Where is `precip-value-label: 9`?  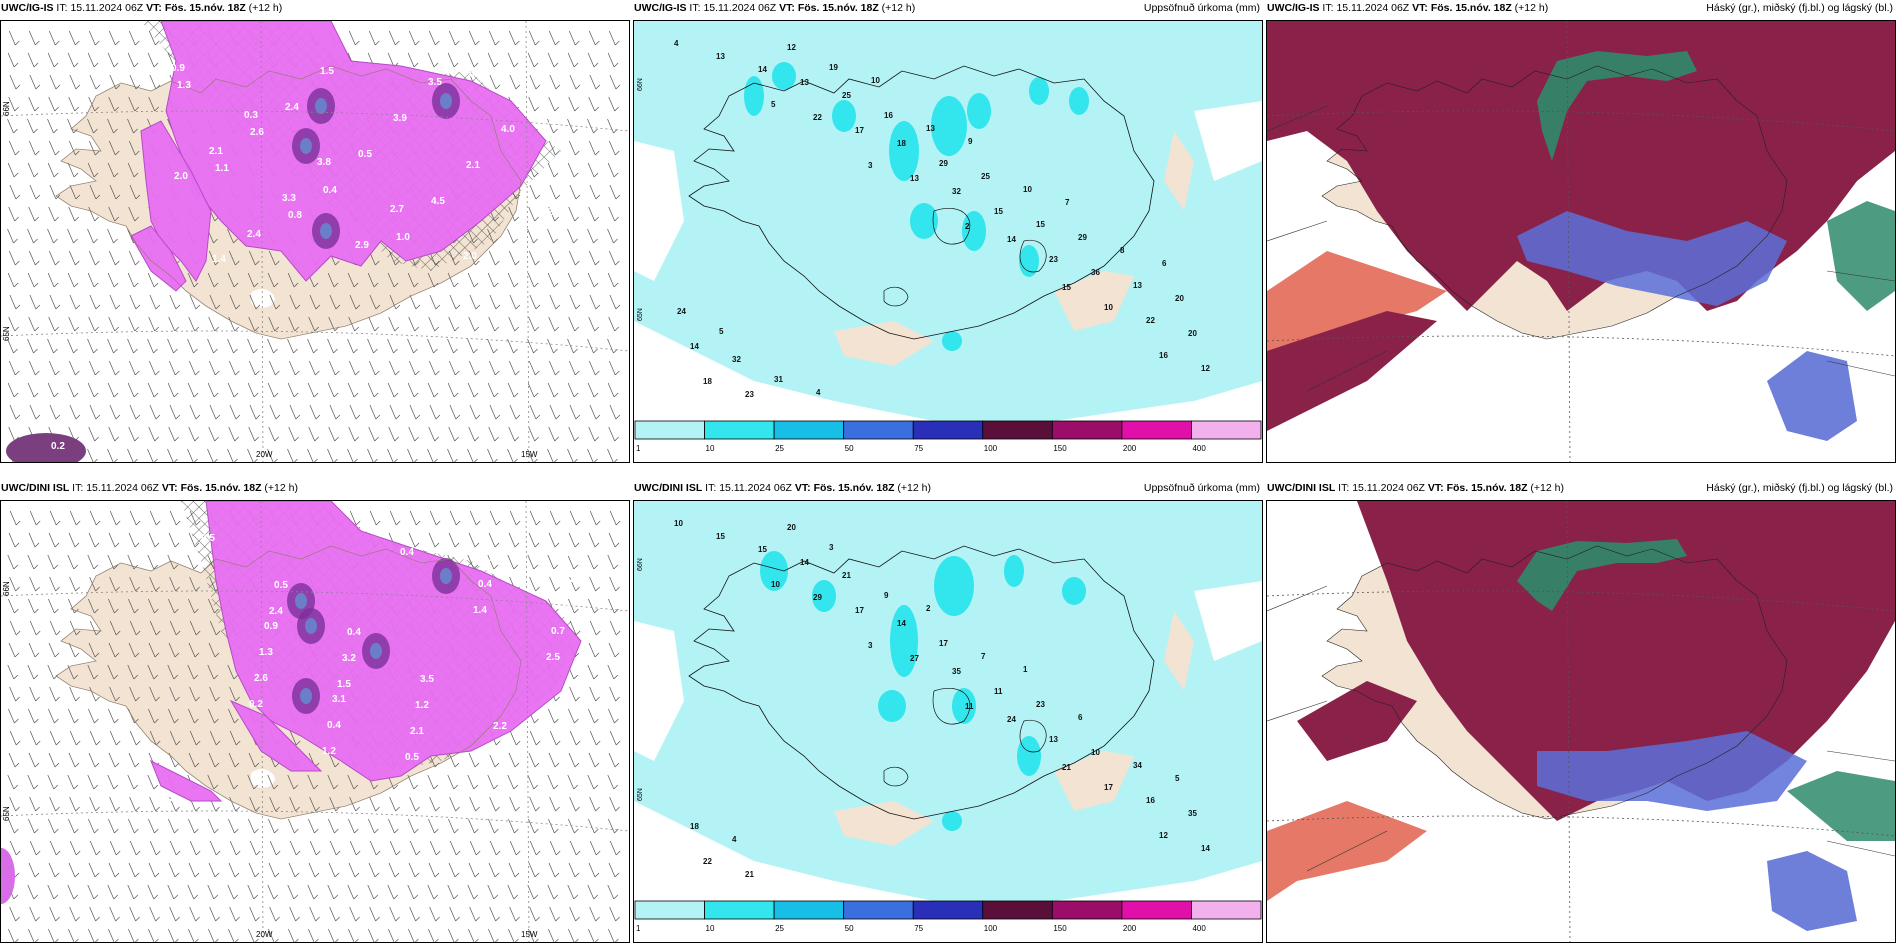 precip-value-label: 9 is located at coordinates (970, 141).